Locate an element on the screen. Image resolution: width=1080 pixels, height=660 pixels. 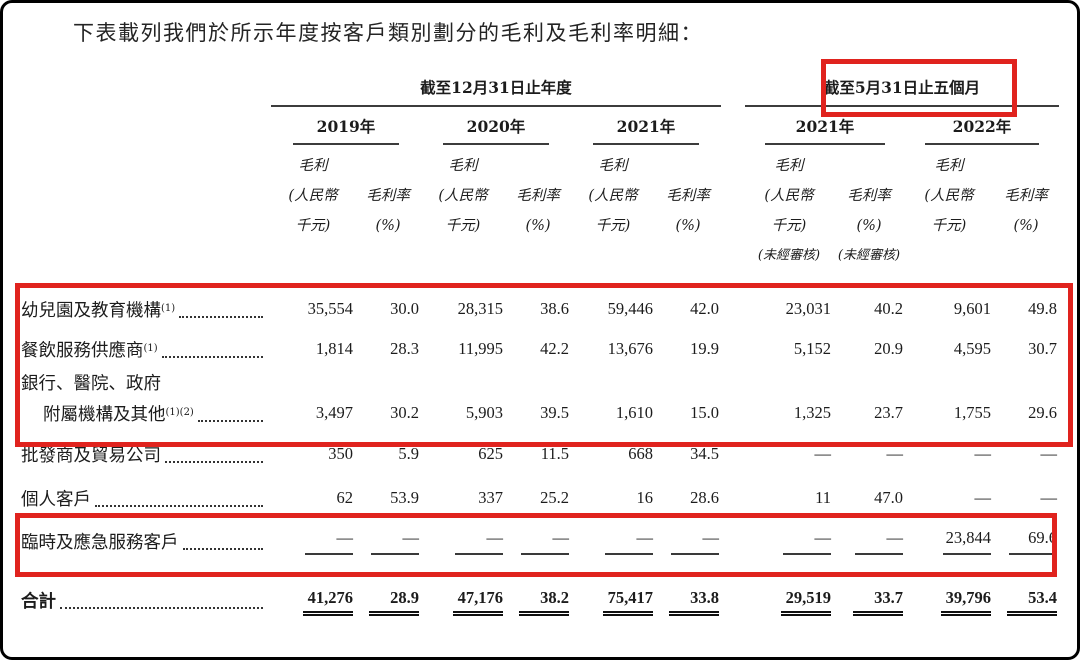
year-label: 2020年 is located at coordinates (496, 130).